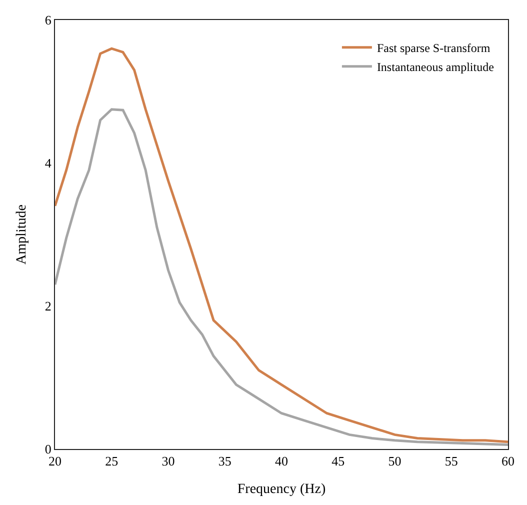 The height and width of the screenshot is (505, 527). I want to click on x-tick-label: 45, so click(338, 461).